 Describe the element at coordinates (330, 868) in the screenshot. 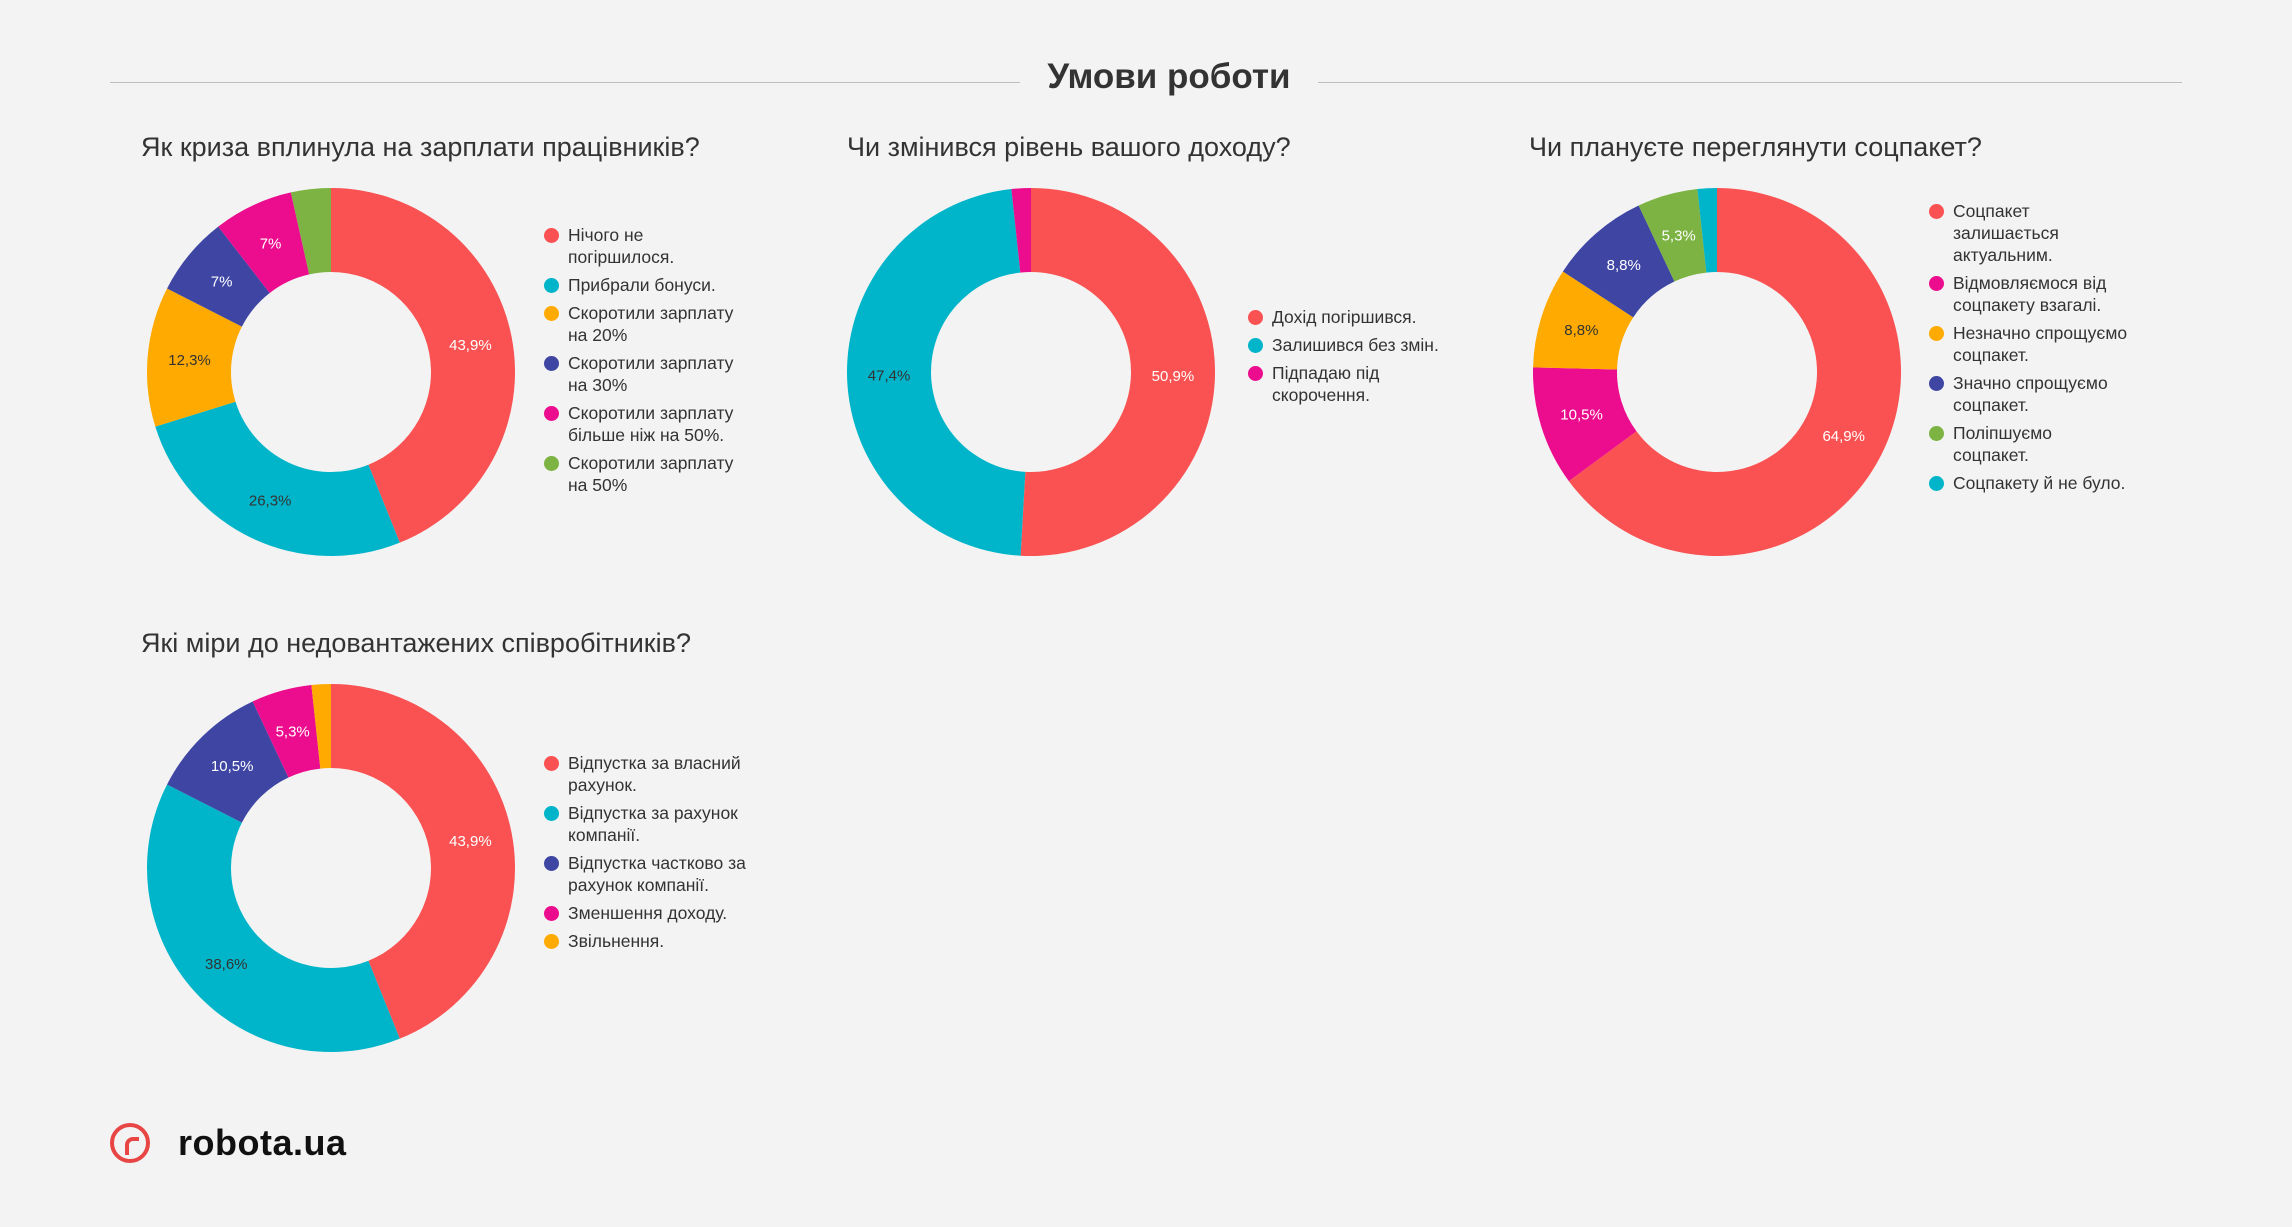

I see `donut-chart: 43,9% 38,6% 10,5% 5,3%` at that location.